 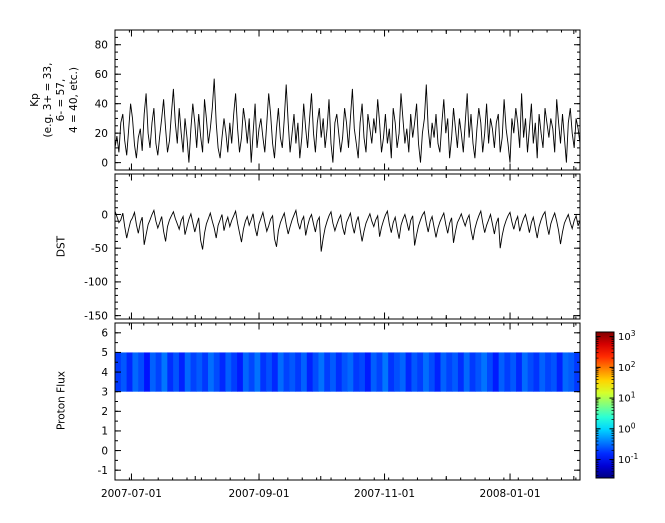 What do you see at coordinates (61, 400) in the screenshot?
I see `proton-flux-axis-label: Proton Flux` at bounding box center [61, 400].